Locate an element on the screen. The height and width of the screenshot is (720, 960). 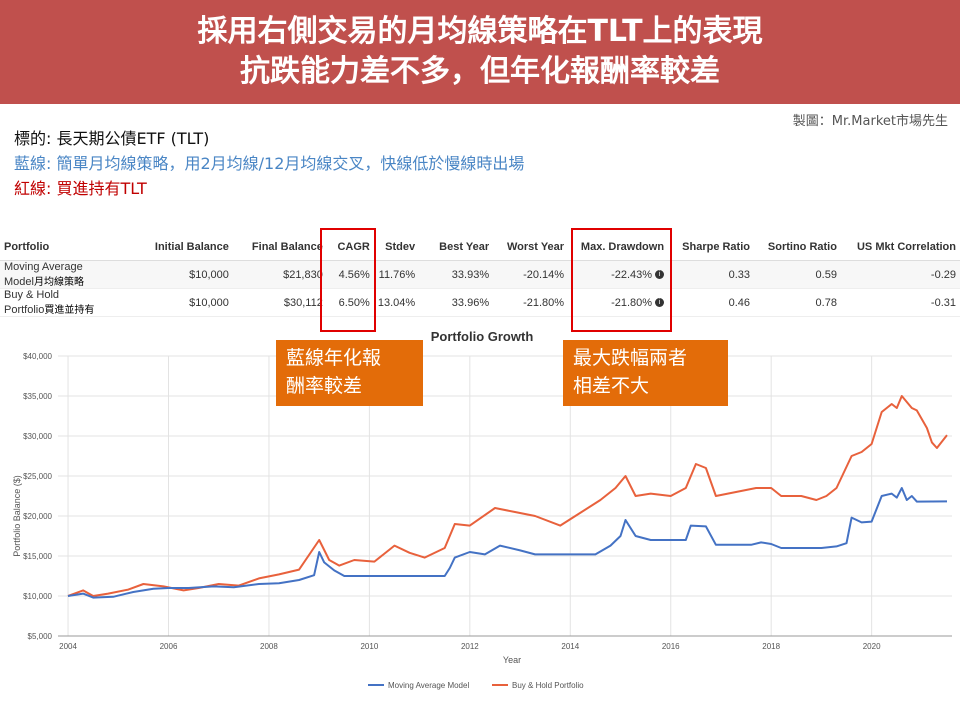
col-header: Sharpe Ratio is located at coordinates (711, 247).